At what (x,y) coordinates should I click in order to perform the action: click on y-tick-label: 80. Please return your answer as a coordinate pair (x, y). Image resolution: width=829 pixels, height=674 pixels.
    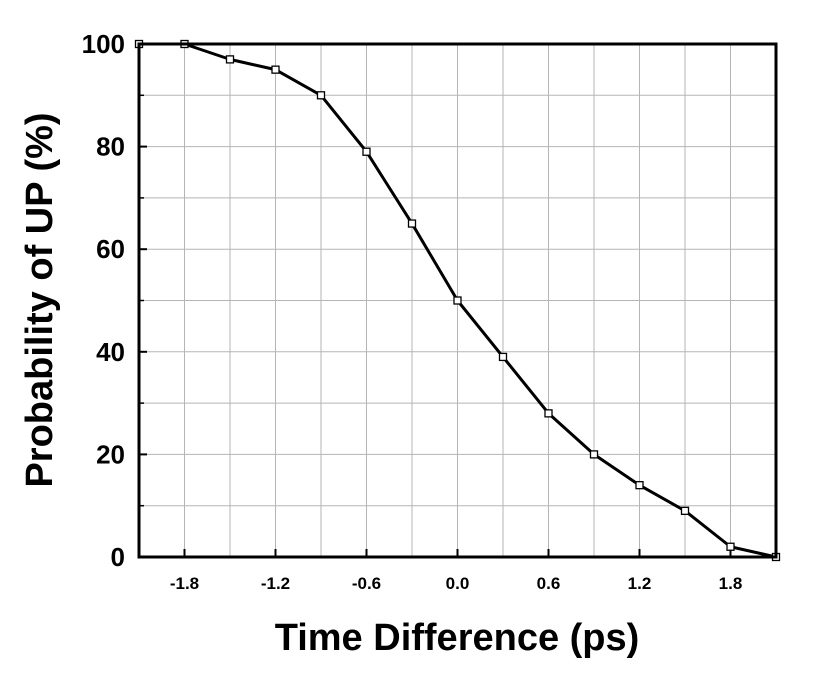
    Looking at the image, I should click on (110, 147).